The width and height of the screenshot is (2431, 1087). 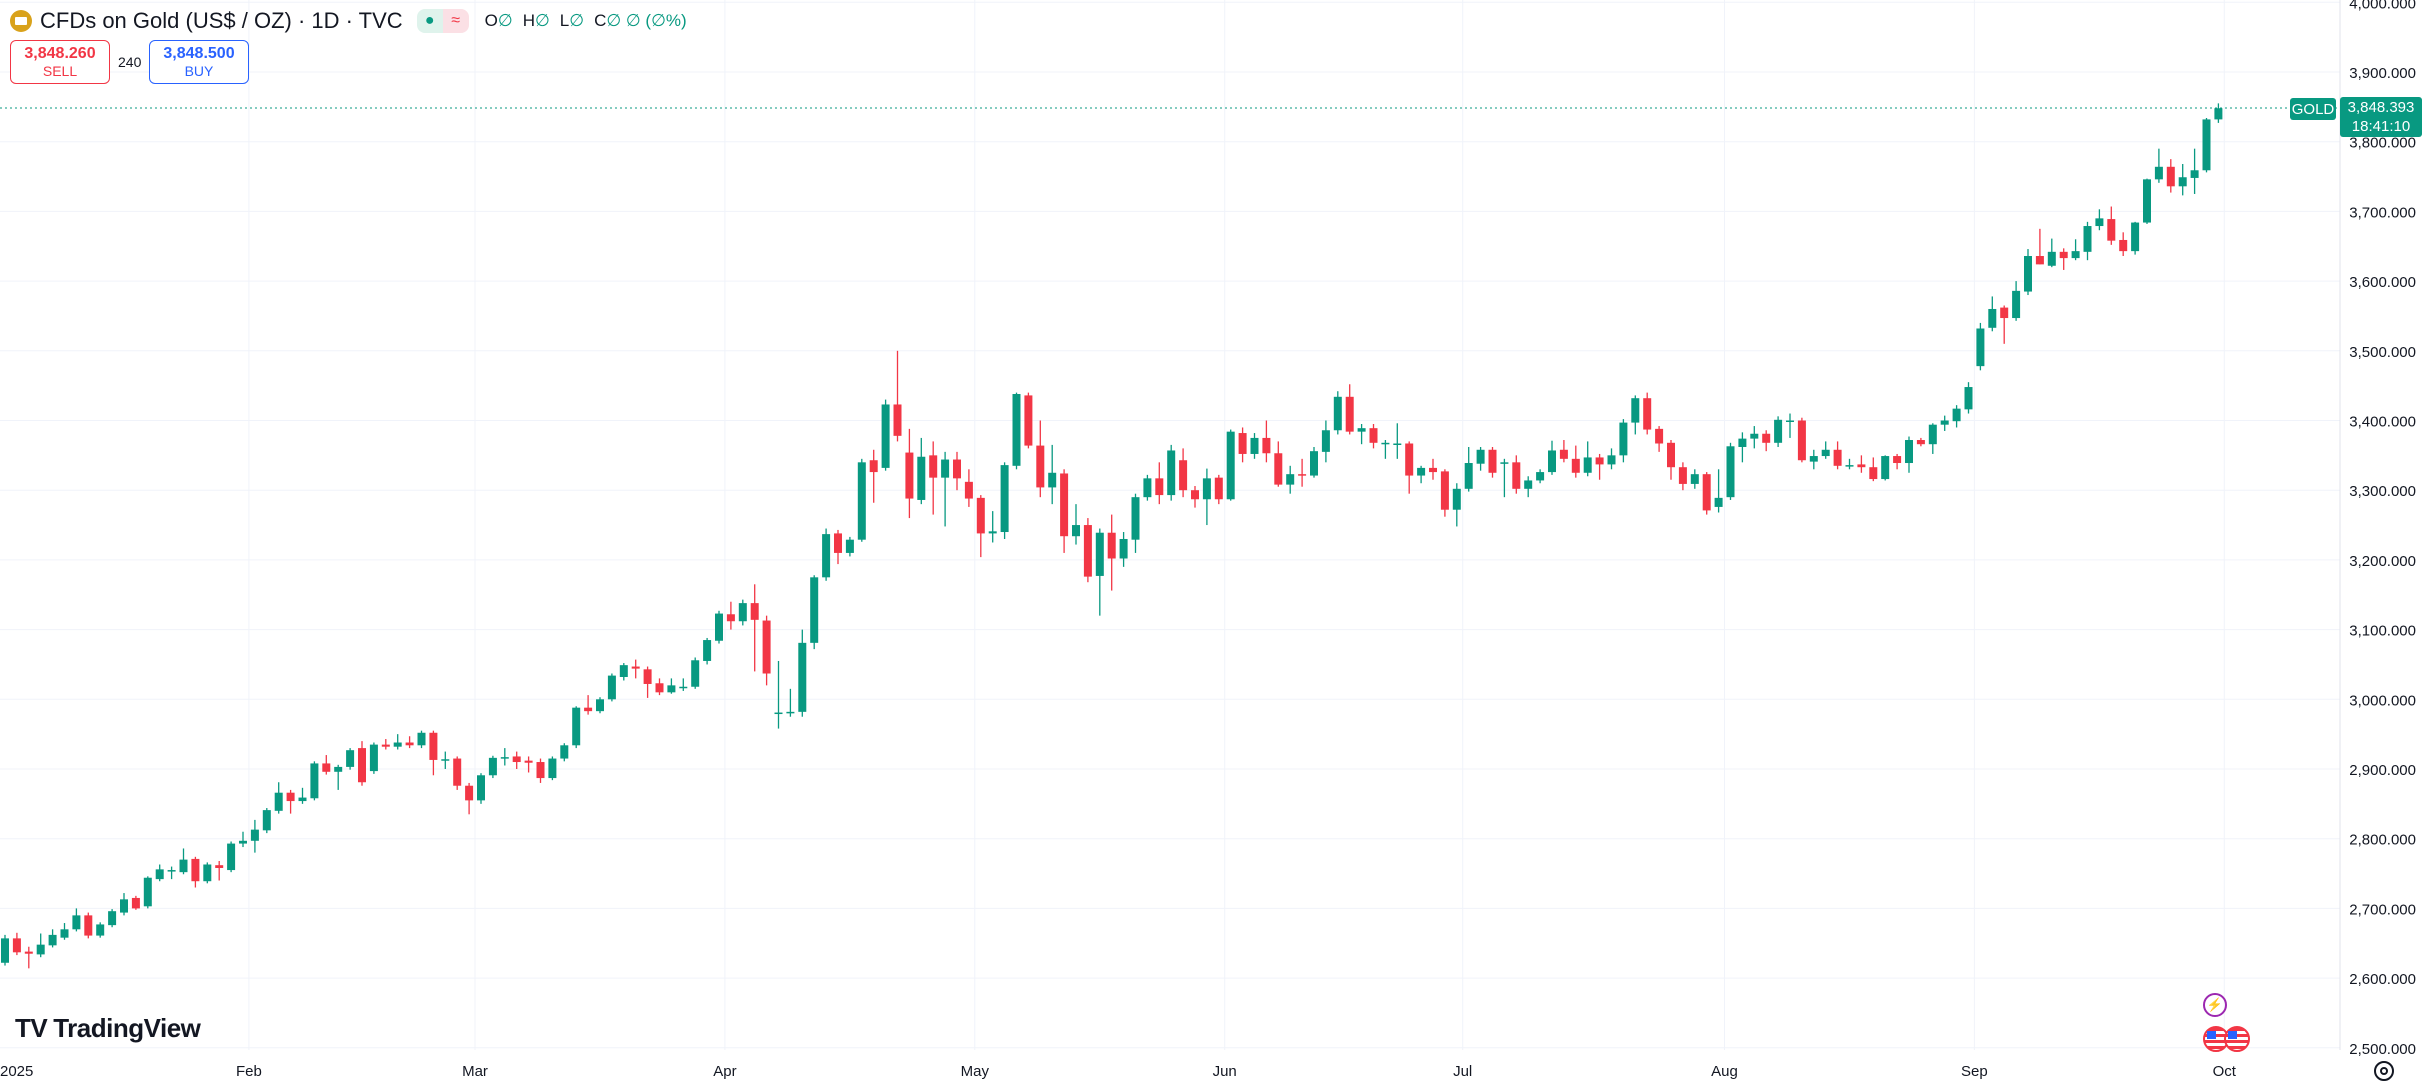 What do you see at coordinates (2237, 1039) in the screenshot?
I see `us-flag-event-icon` at bounding box center [2237, 1039].